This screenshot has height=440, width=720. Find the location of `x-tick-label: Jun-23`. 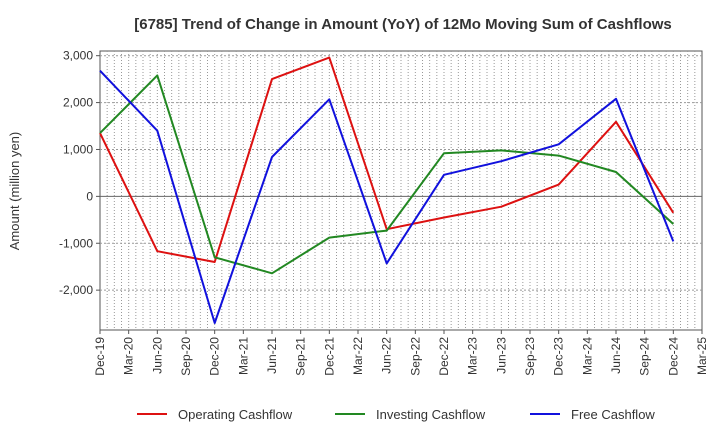

x-tick-label: Jun-23 is located at coordinates (501, 355).